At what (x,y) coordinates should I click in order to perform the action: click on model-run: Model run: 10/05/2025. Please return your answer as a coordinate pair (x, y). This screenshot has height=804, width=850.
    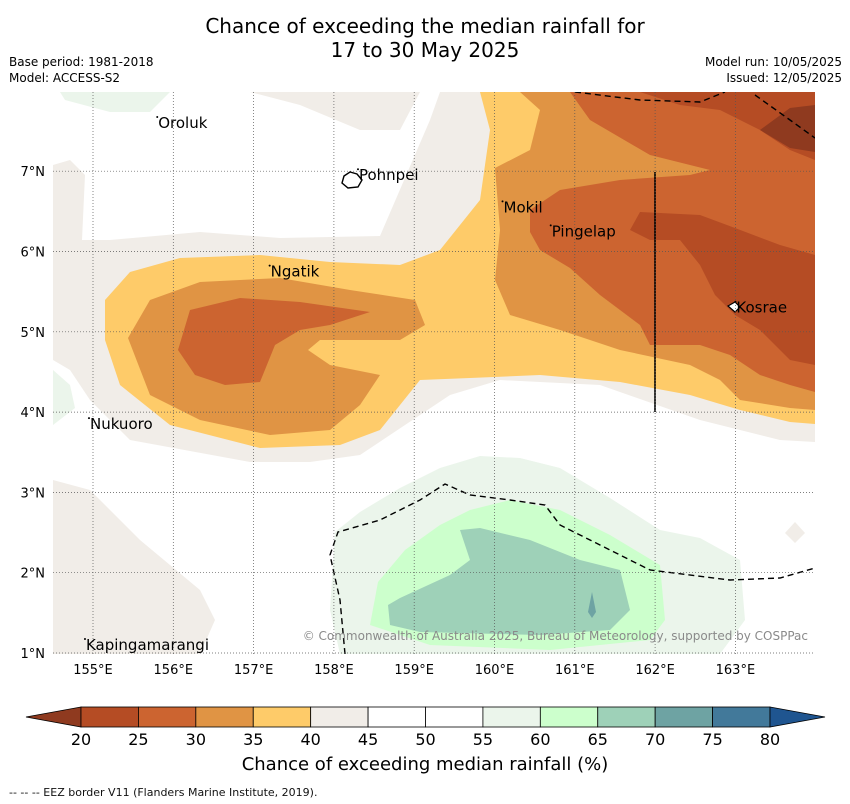
    Looking at the image, I should click on (773, 62).